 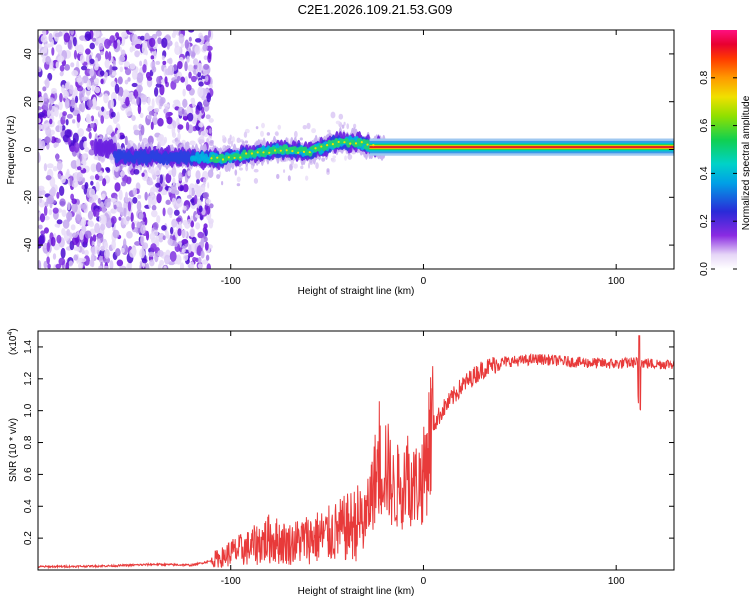 What do you see at coordinates (704, 221) in the screenshot?
I see `colorbar-tick-label: 0.2` at bounding box center [704, 221].